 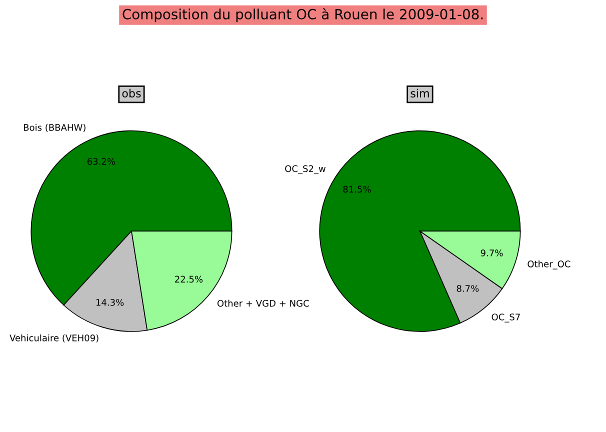 What do you see at coordinates (506, 318) in the screenshot?
I see `slice-label: OC_S7` at bounding box center [506, 318].